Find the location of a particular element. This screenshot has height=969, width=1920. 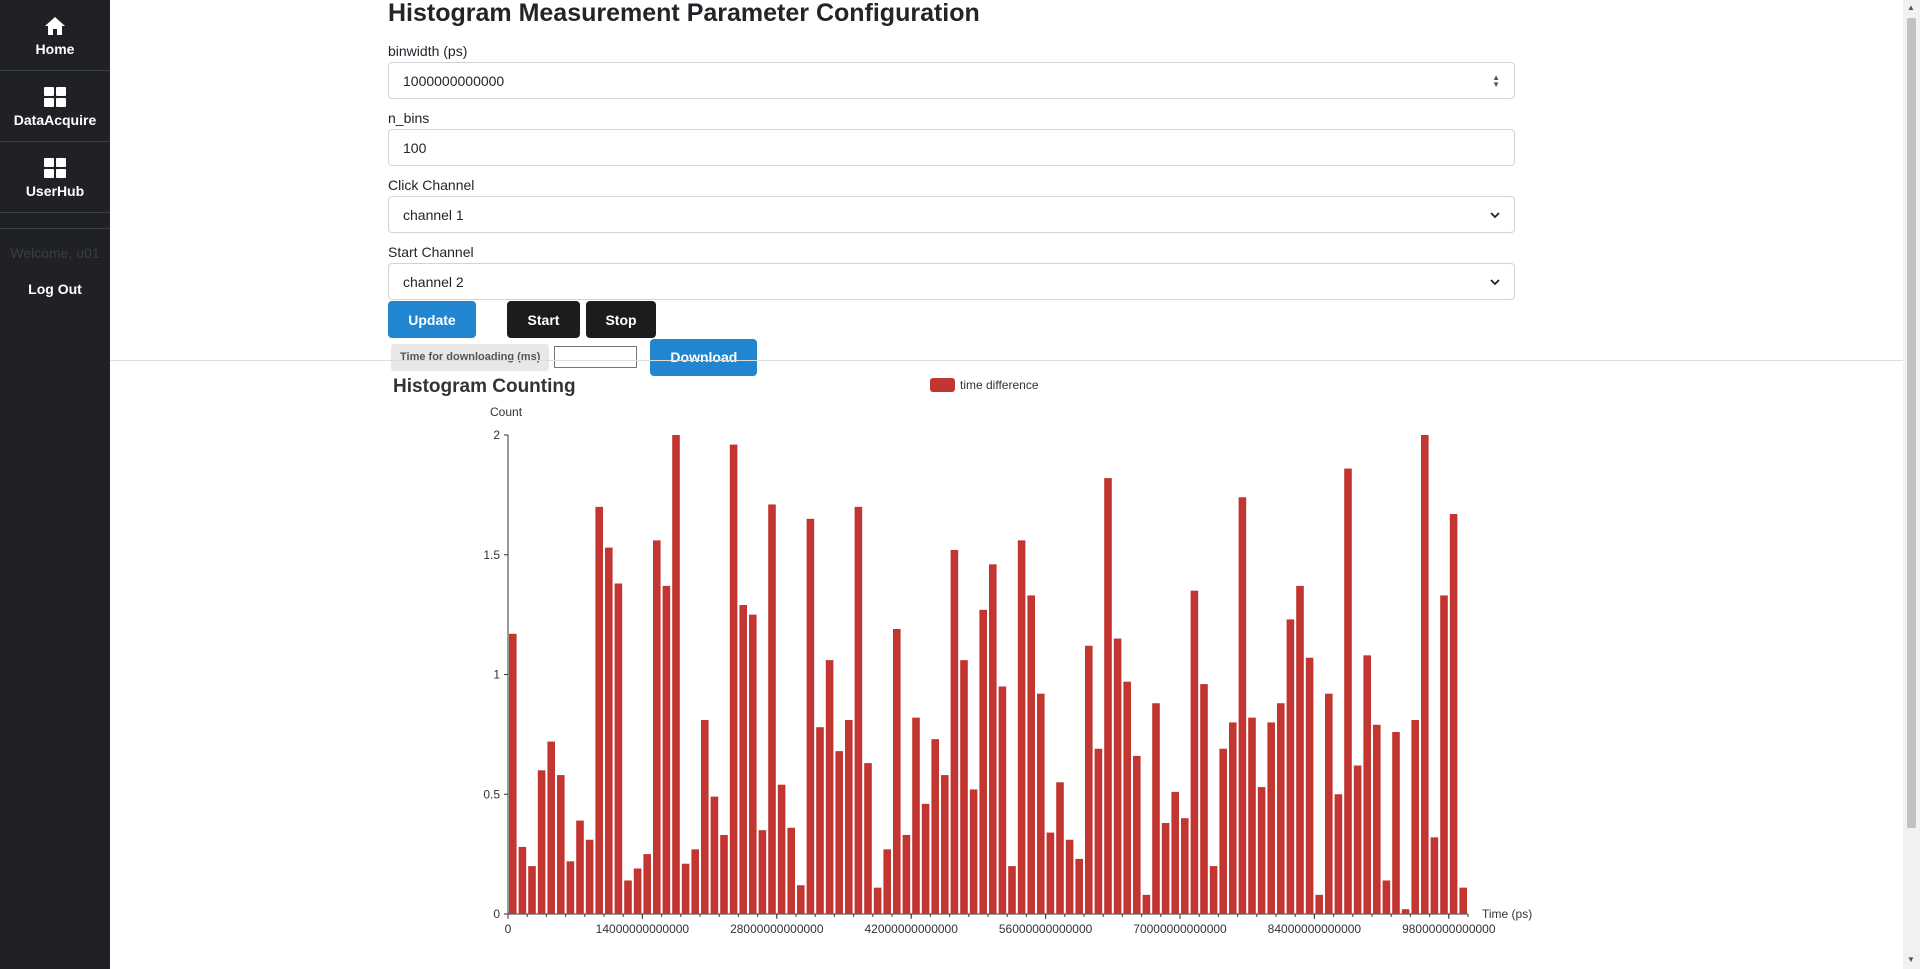

start-channel-select: channel 2 is located at coordinates (951, 281).